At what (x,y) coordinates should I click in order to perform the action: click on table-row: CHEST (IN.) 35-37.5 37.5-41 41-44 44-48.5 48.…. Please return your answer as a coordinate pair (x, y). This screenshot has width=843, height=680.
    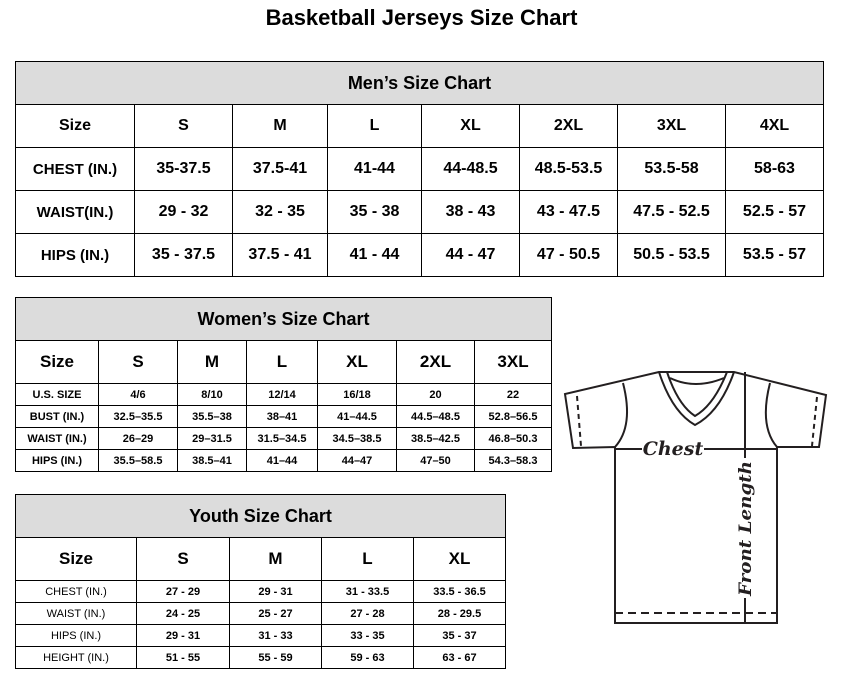
    Looking at the image, I should click on (419, 169).